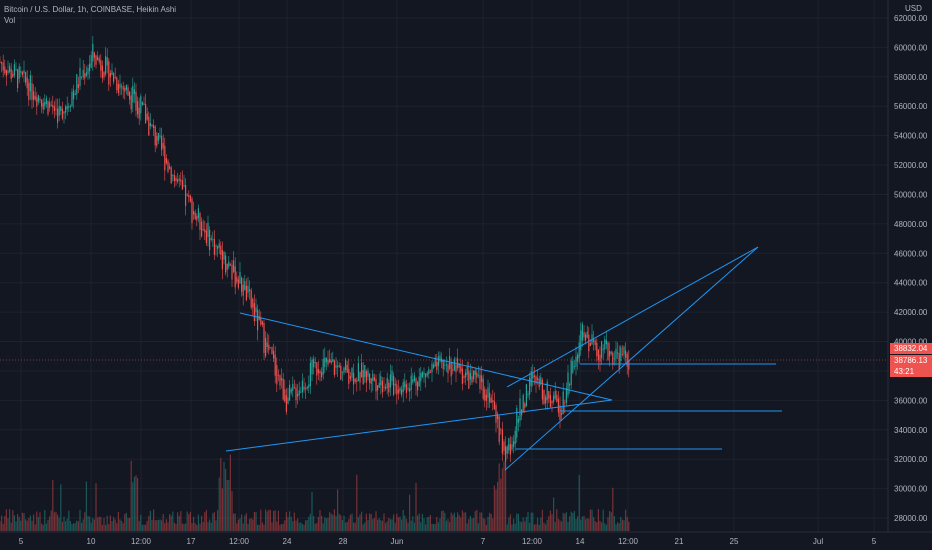 The height and width of the screenshot is (550, 932). I want to click on time-tick-label: 21, so click(679, 541).